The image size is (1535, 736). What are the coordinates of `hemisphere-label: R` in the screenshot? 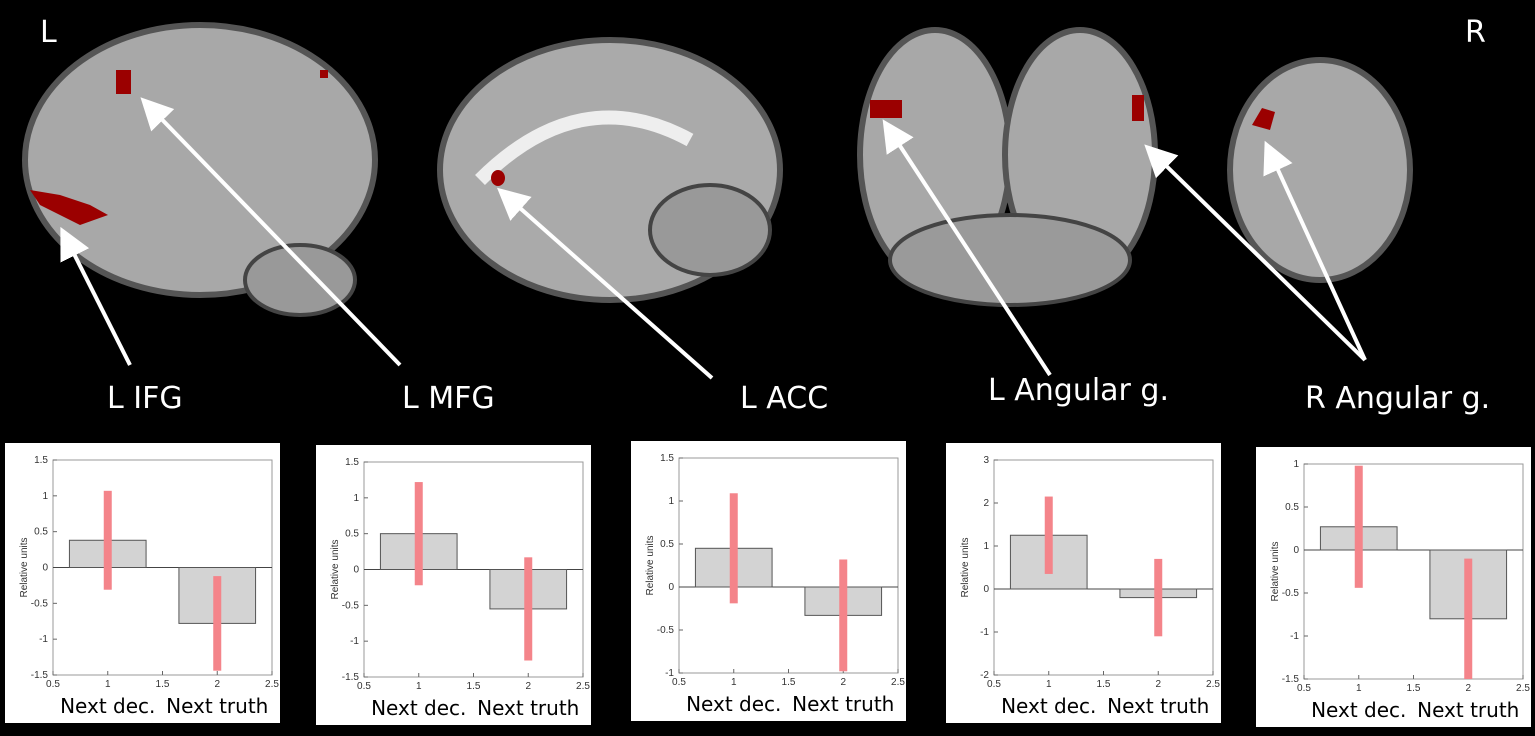 It's located at (1475, 32).